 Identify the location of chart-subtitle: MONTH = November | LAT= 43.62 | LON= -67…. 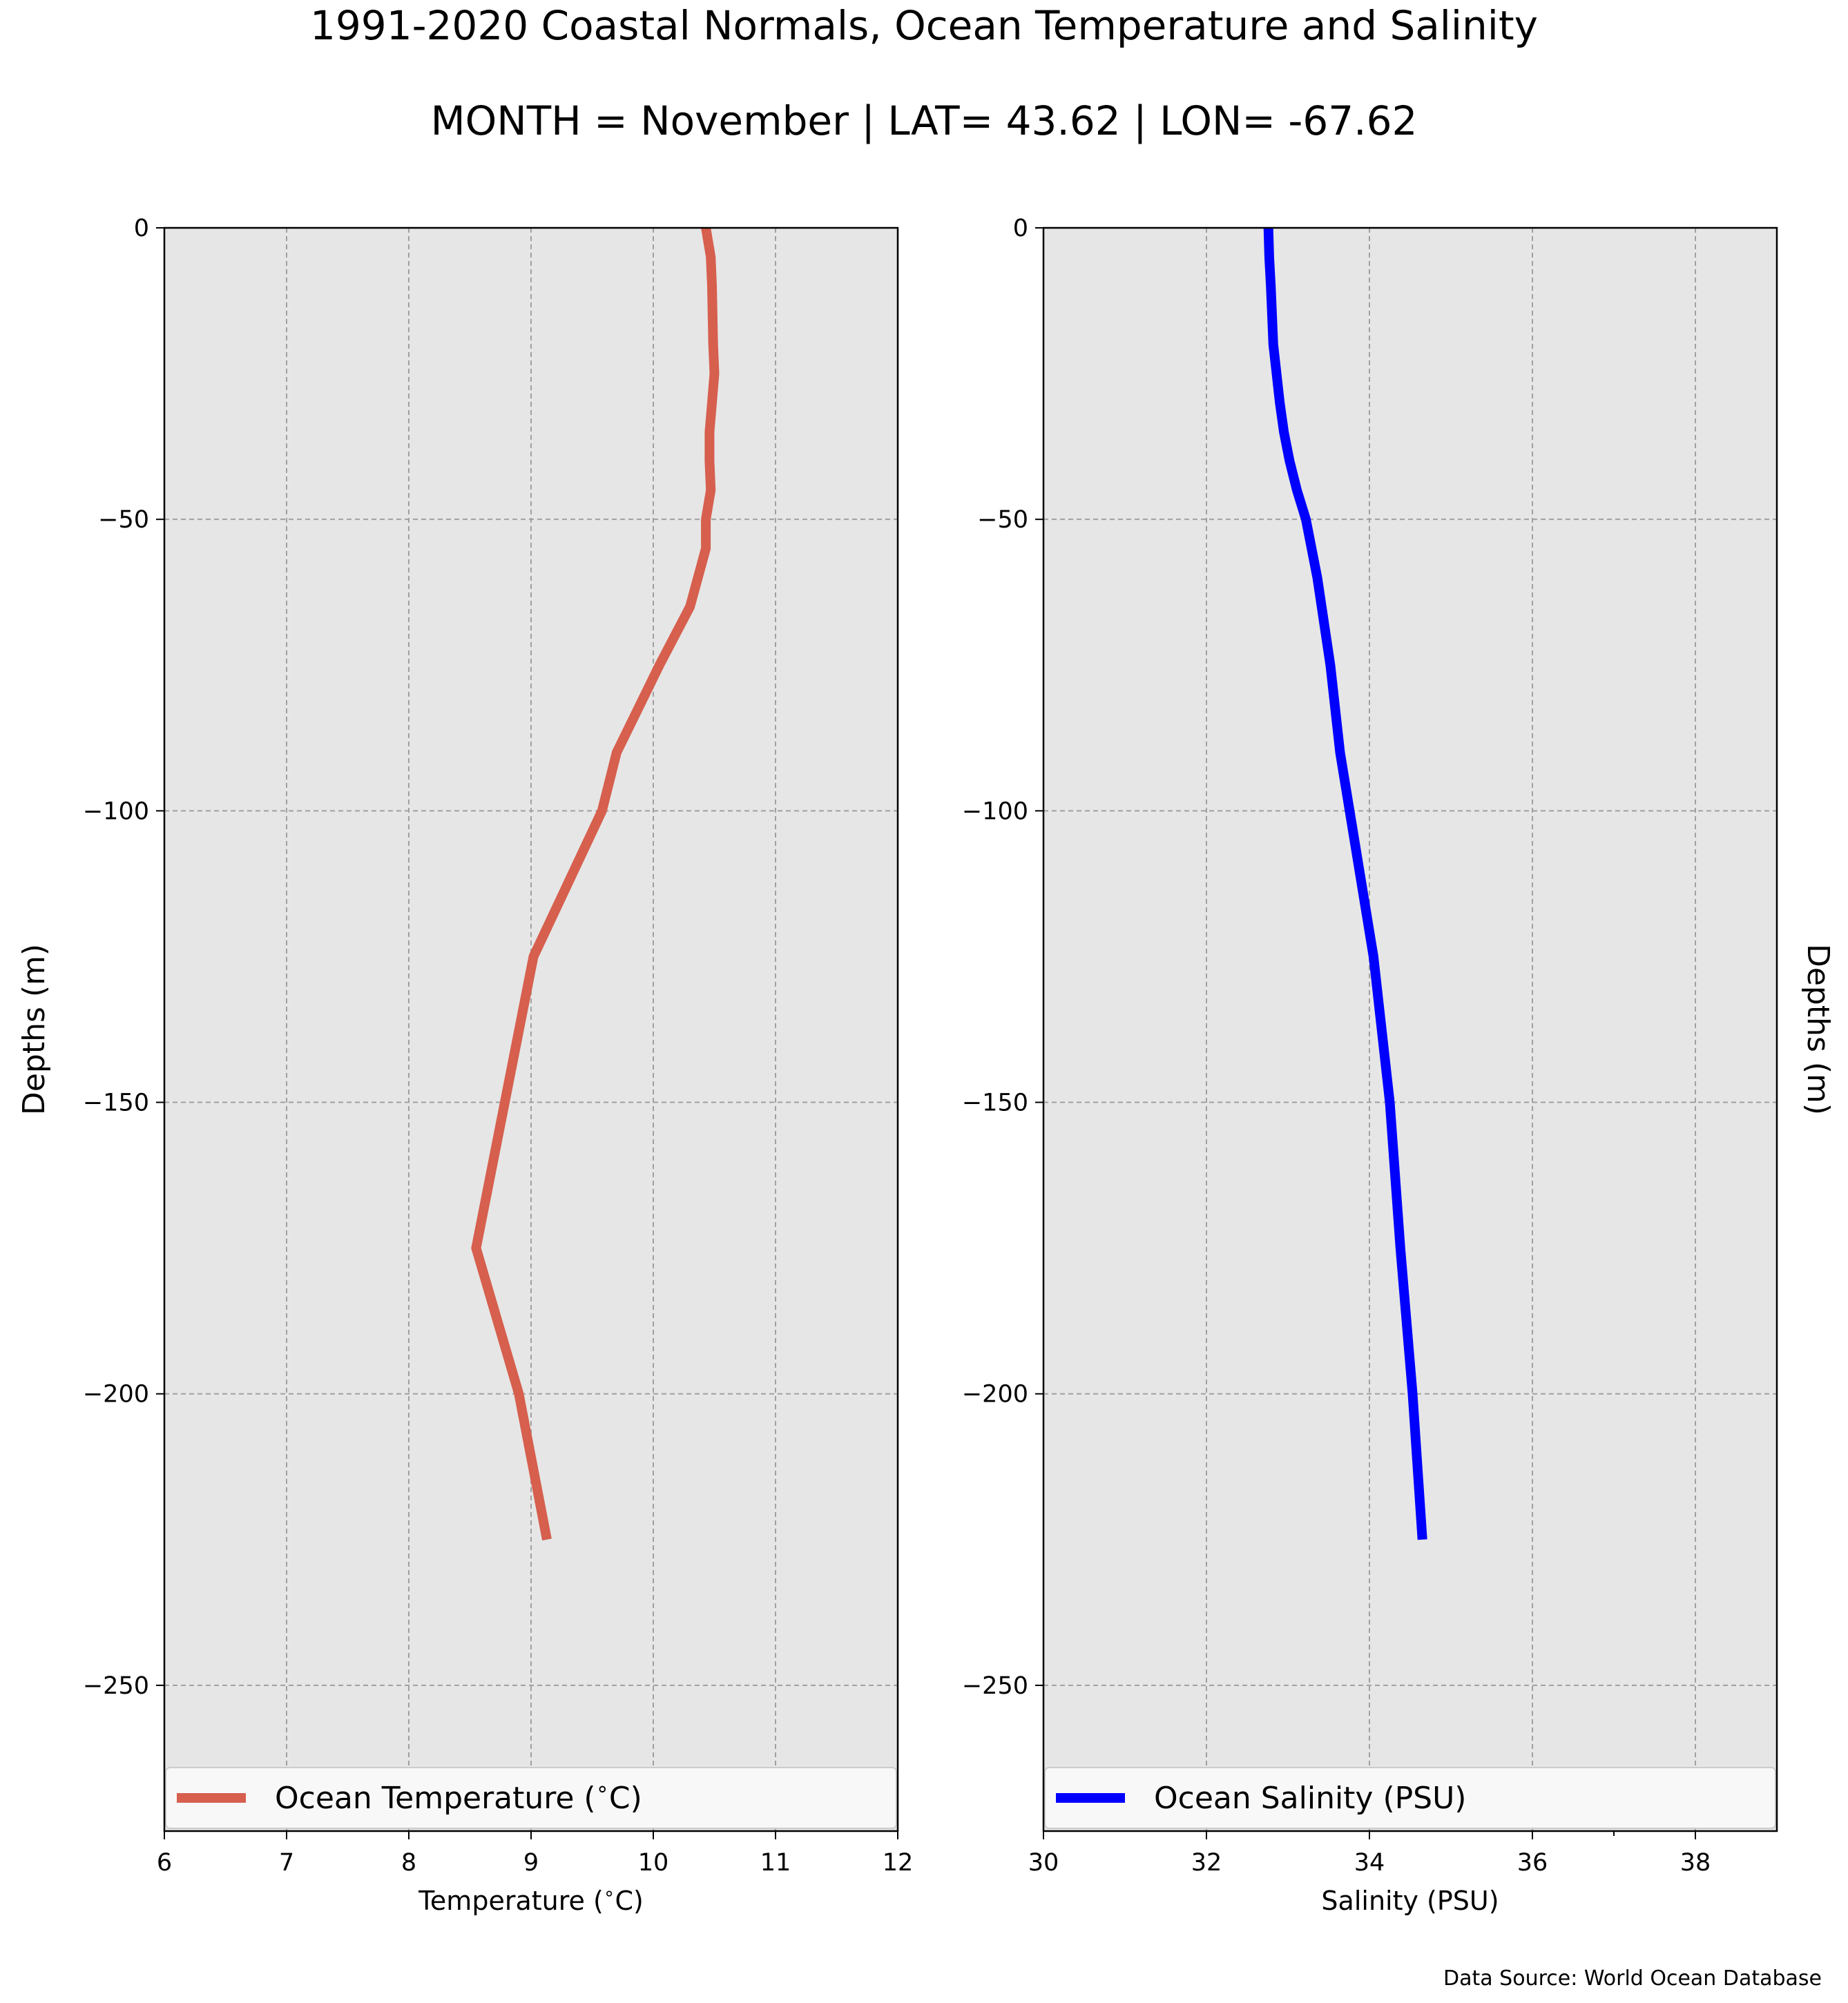
(924, 120).